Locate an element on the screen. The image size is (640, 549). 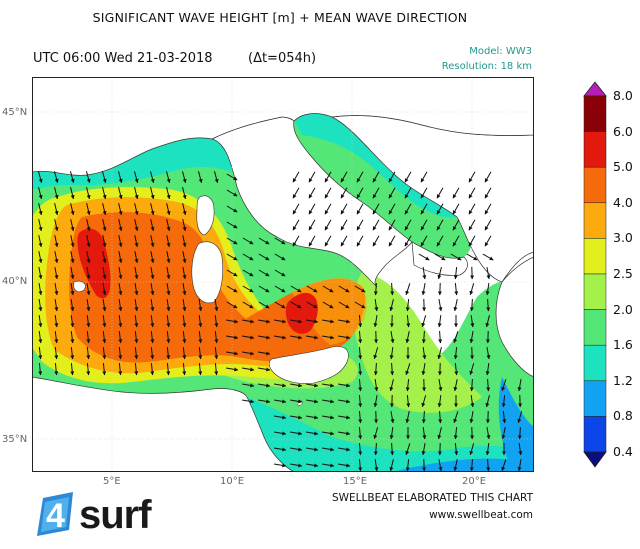
land-france is located at coordinates (283, 126).